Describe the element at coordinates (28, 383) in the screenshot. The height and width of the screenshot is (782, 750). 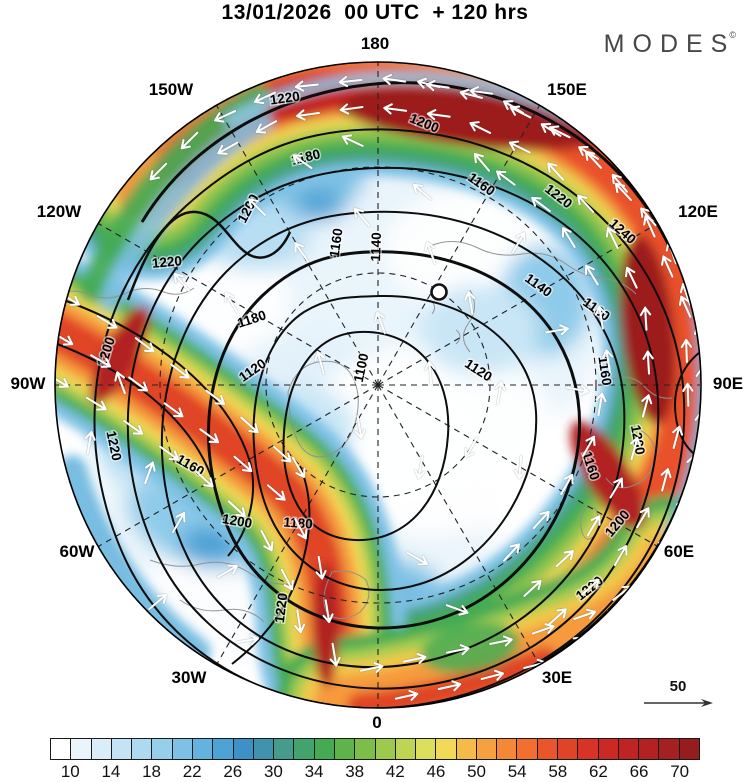
I see `longitude-label: 90W` at that location.